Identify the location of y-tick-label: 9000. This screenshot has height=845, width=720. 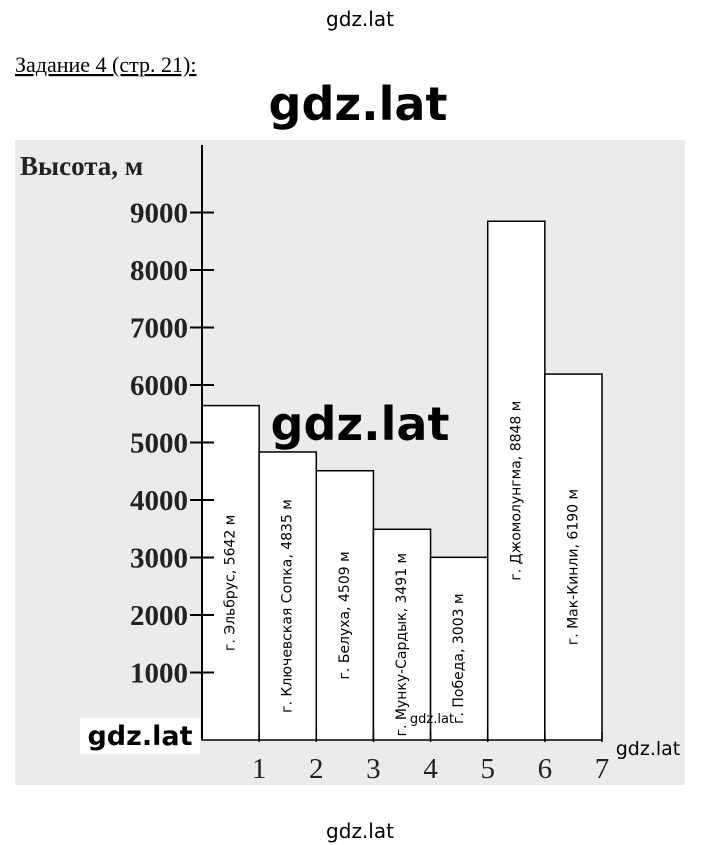
(159, 214).